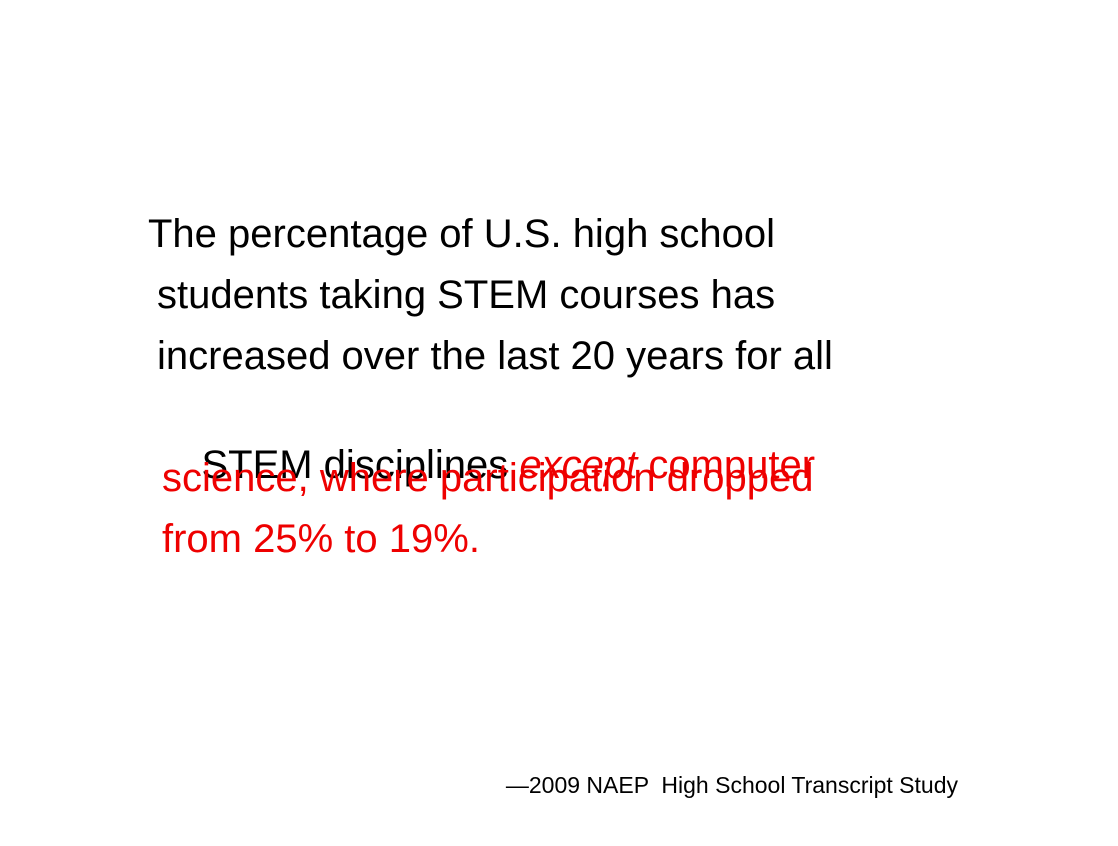 Image resolution: width=1118 pixels, height=846 pixels. What do you see at coordinates (355, 465) in the screenshot?
I see `quote-text: STEM disciplines` at bounding box center [355, 465].